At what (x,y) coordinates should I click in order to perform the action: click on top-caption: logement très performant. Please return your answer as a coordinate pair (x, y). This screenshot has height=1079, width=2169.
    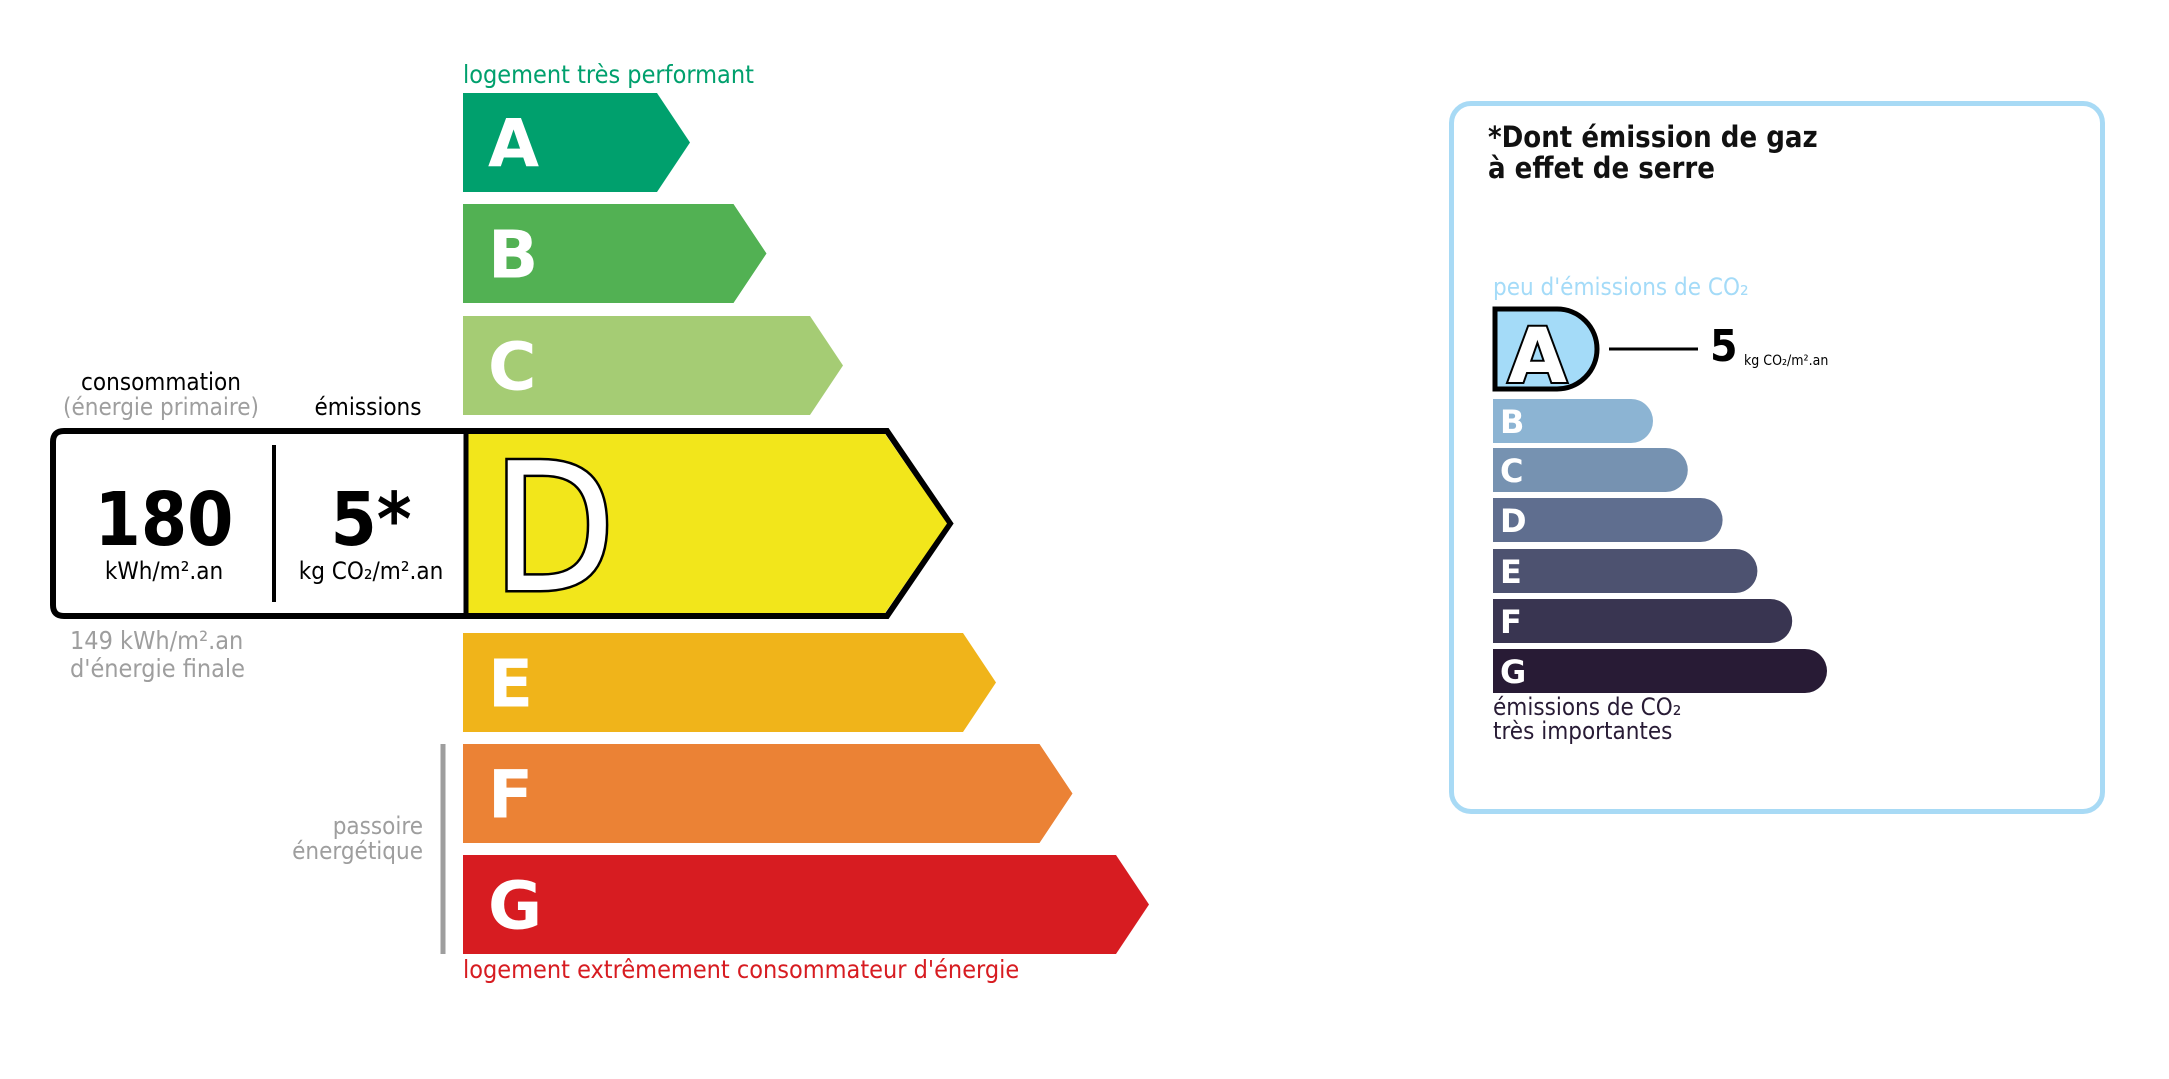
    Looking at the image, I should click on (608, 74).